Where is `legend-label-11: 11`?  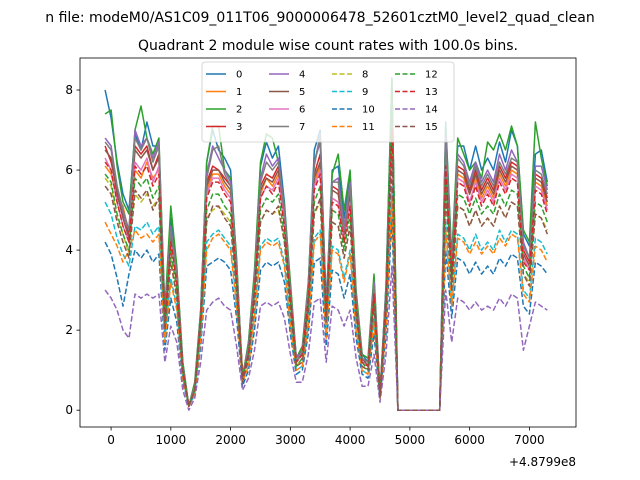 legend-label-11: 11 is located at coordinates (368, 127).